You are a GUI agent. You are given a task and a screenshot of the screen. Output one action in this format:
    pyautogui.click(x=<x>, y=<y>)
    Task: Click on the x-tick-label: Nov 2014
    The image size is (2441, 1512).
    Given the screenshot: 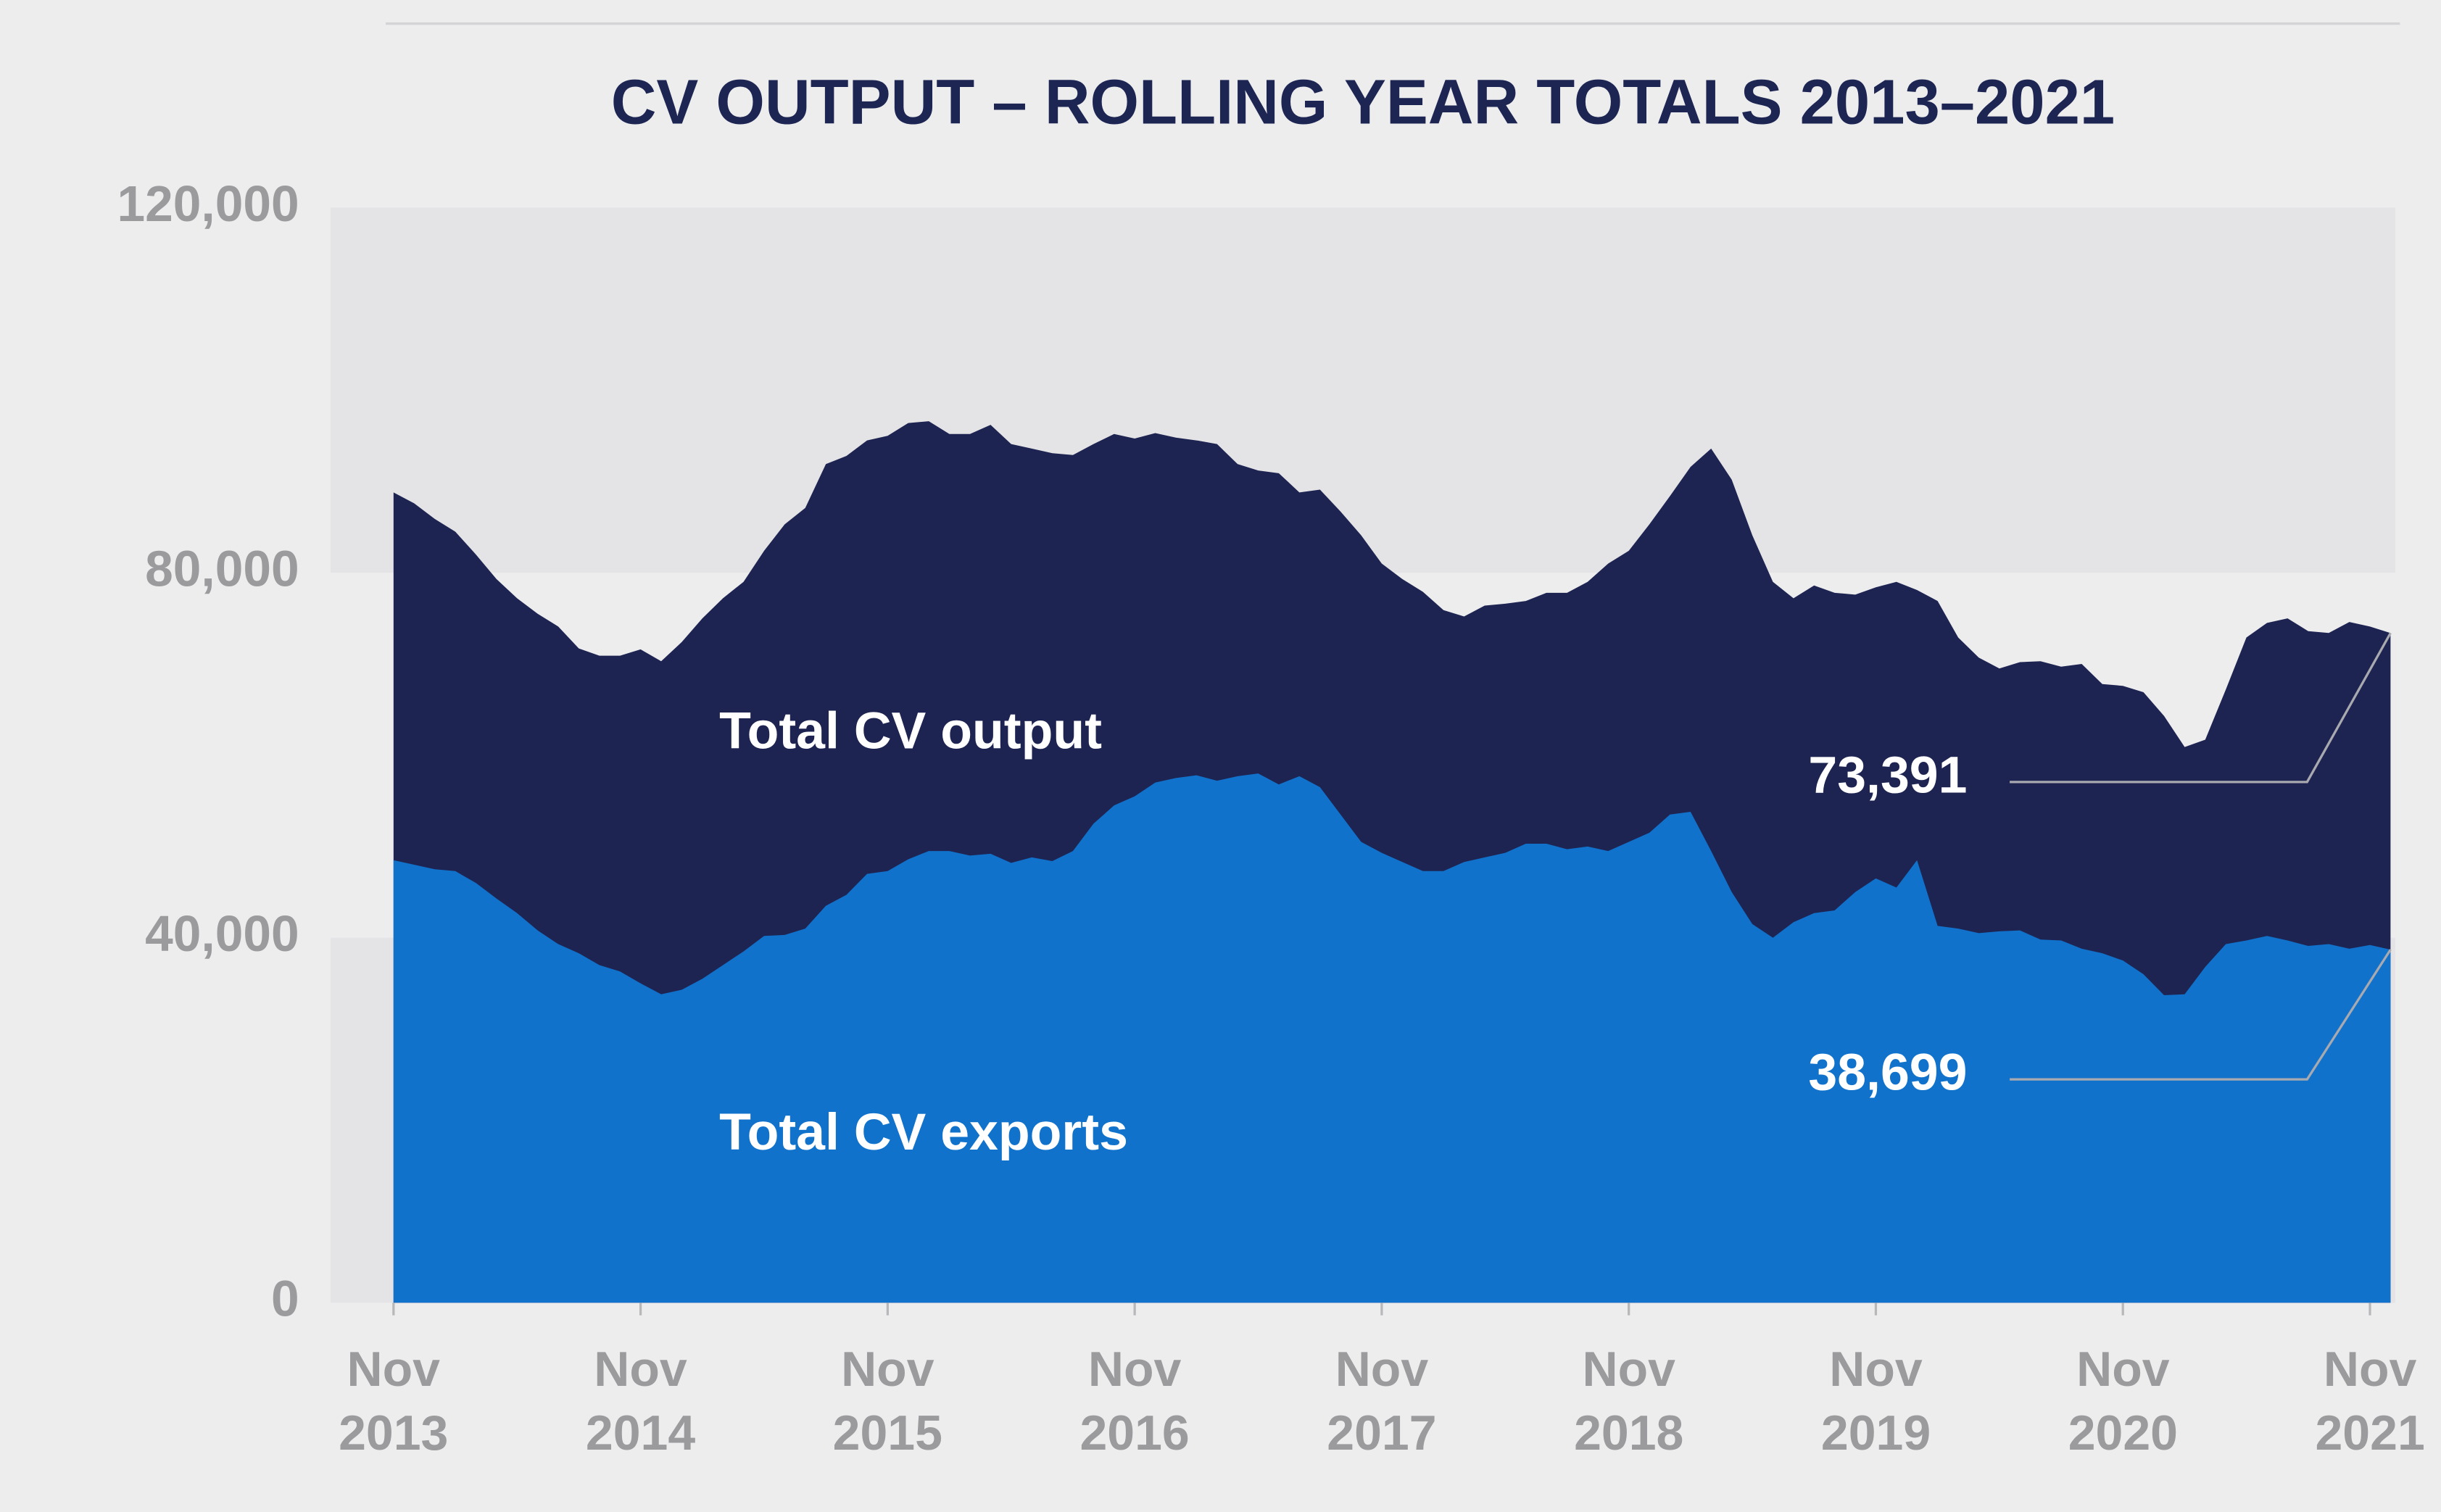 What is the action you would take?
    pyautogui.click(x=640, y=1401)
    